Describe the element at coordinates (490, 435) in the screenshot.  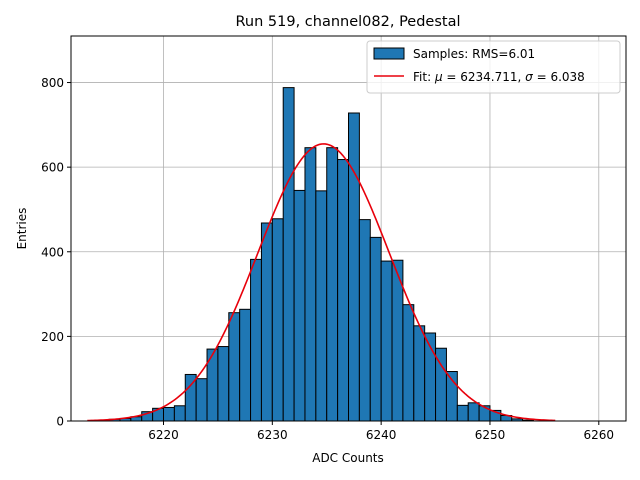
I see `x-tick-label-3: 6250` at that location.